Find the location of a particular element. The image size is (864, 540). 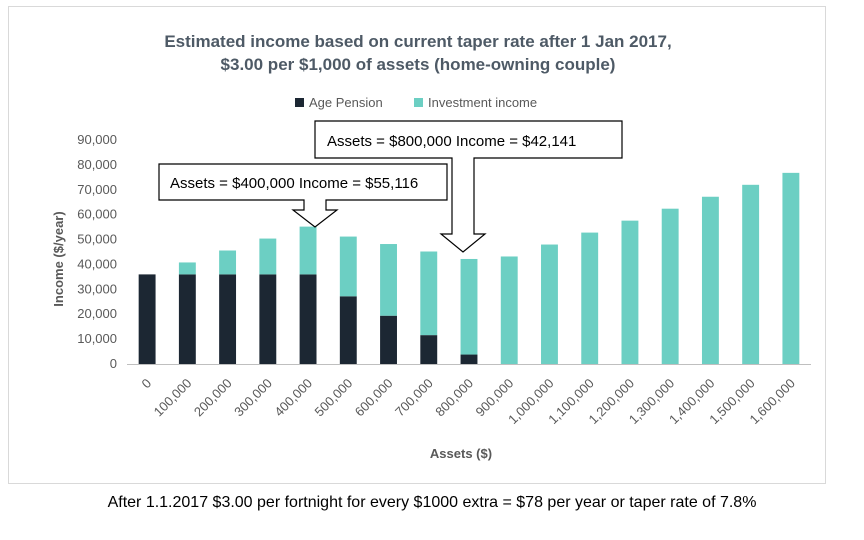

y-tick-label: 80,000 is located at coordinates (97, 164).